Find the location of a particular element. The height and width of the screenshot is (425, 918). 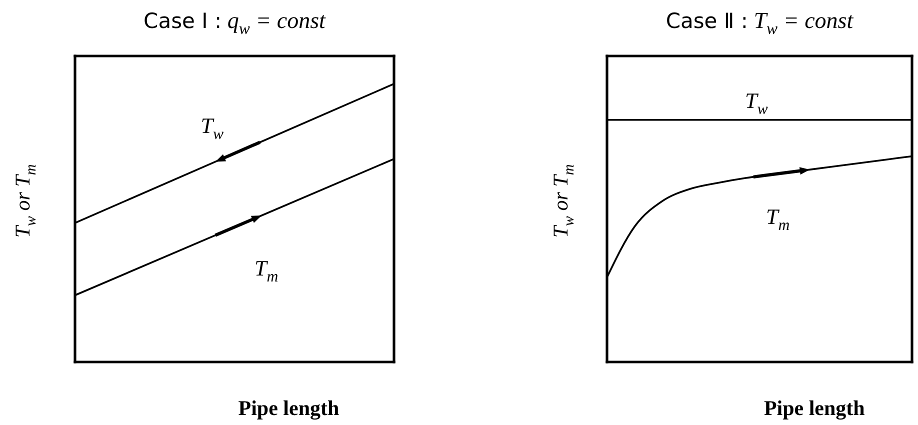

chart-title: Case Ⅰ : q$_{w}$ = const is located at coordinates (235, 23).